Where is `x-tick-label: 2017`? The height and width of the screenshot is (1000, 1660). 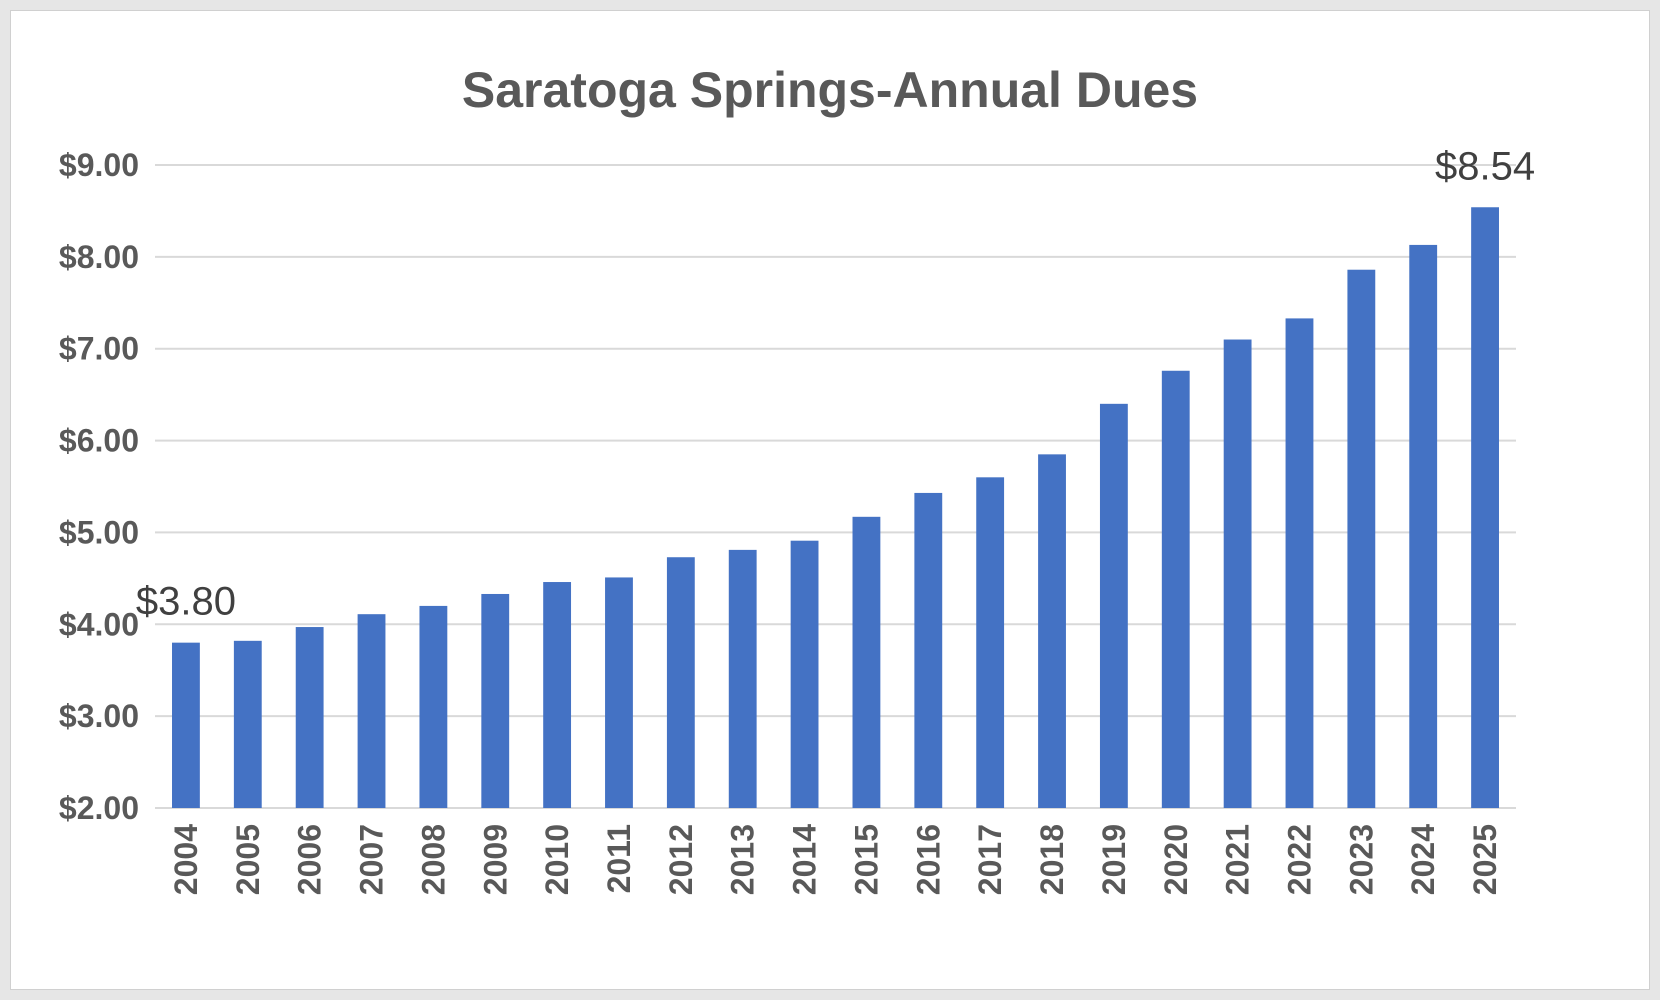 x-tick-label: 2017 is located at coordinates (990, 859).